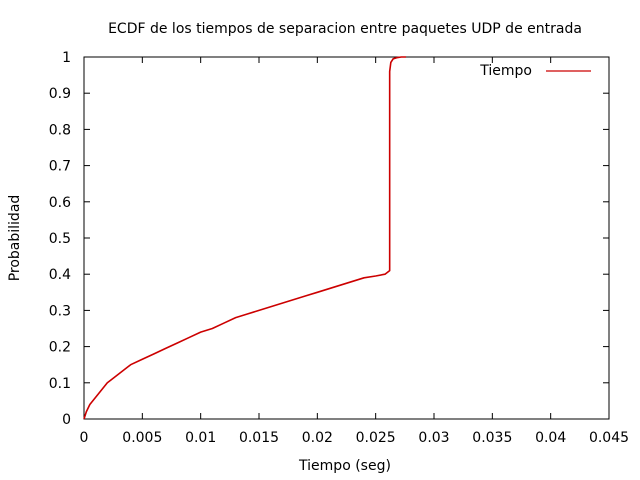  What do you see at coordinates (317, 438) in the screenshot?
I see `x-tick-label: 0.02` at bounding box center [317, 438].